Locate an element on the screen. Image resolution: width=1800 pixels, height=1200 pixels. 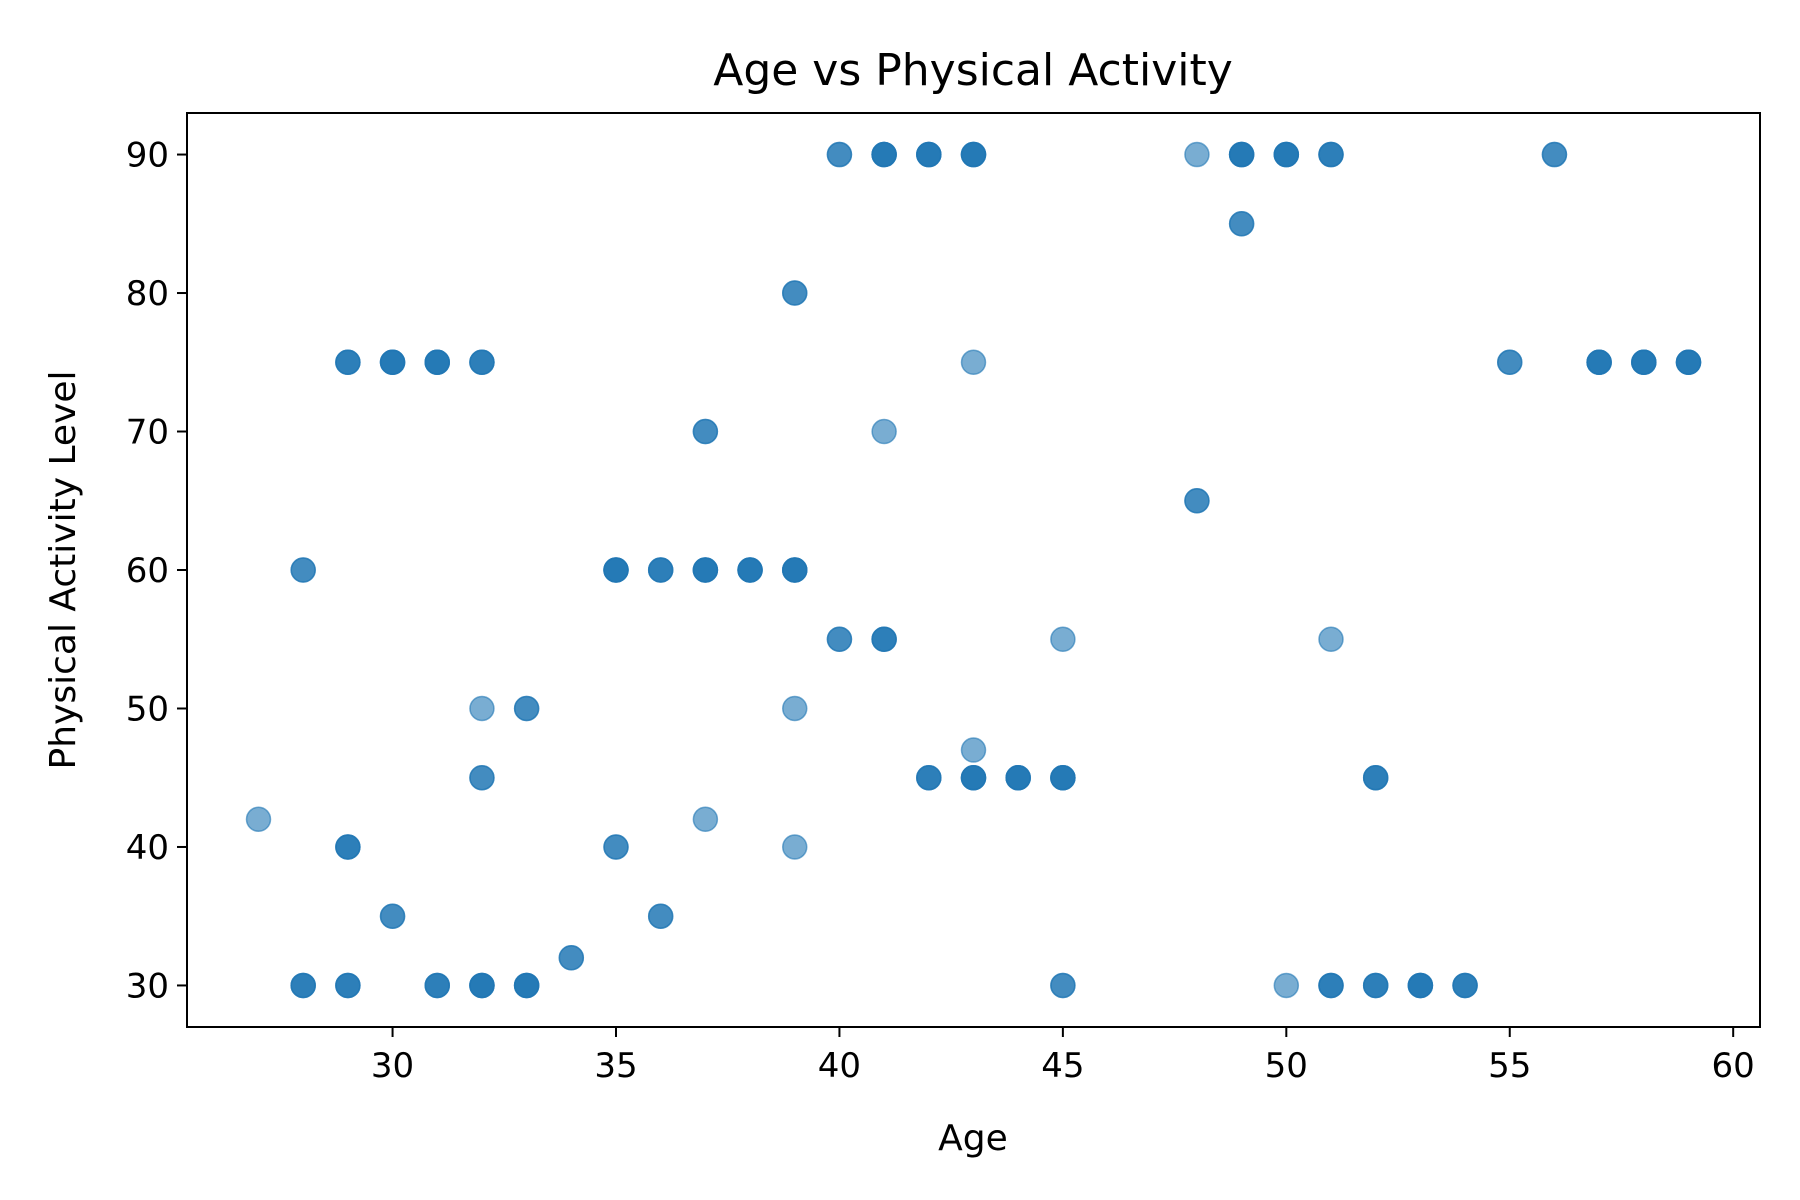
chart-title: Age vs Physical Activity is located at coordinates (973, 70).